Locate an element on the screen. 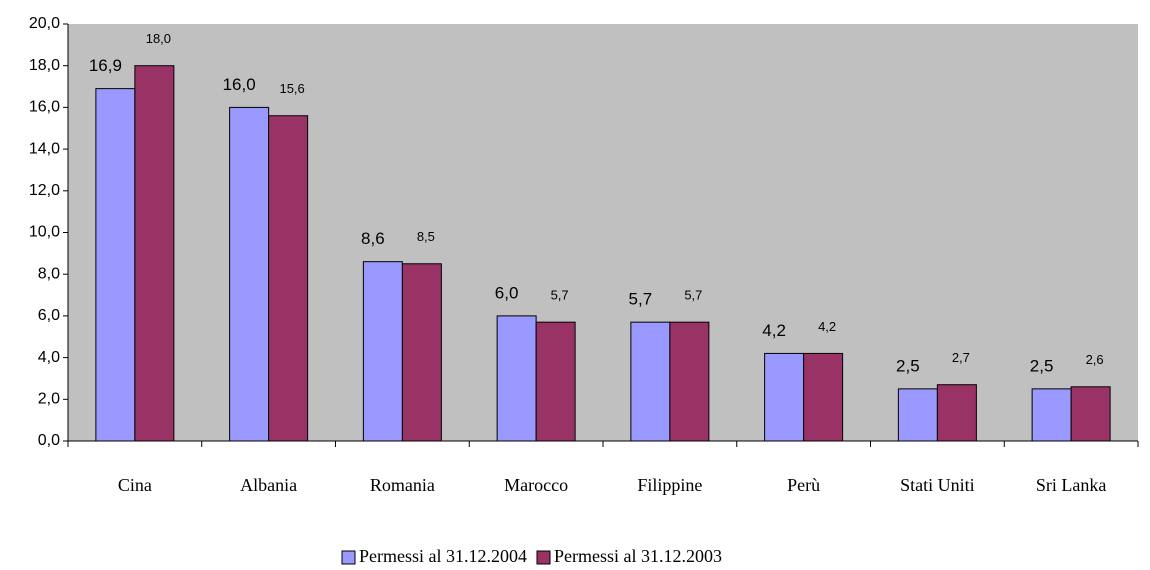 This screenshot has width=1150, height=570. x-tick-label: Filippine is located at coordinates (669, 485).